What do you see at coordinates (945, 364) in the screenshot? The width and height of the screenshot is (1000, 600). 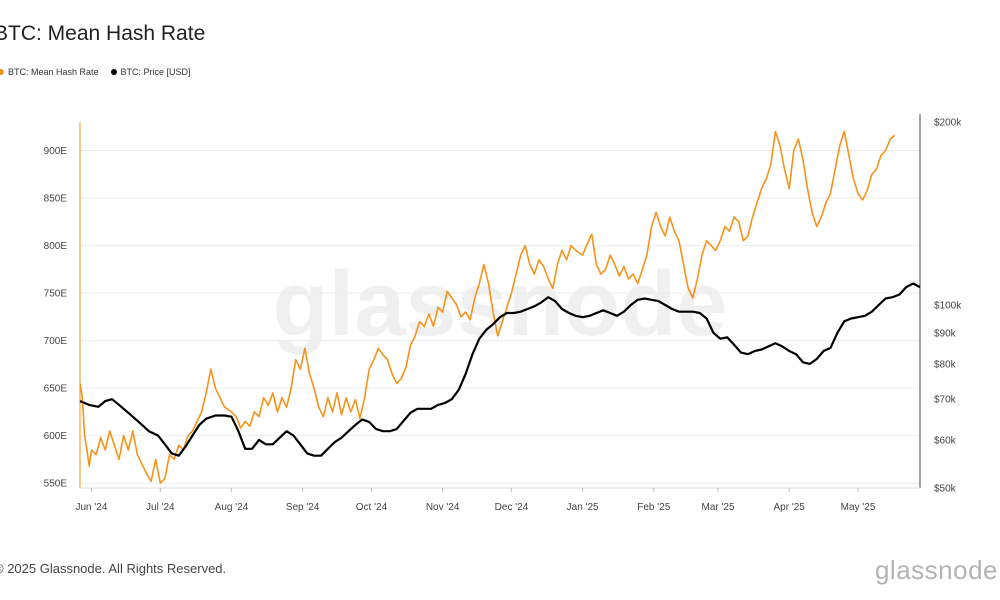 I see `right-tick-label: $80k` at bounding box center [945, 364].